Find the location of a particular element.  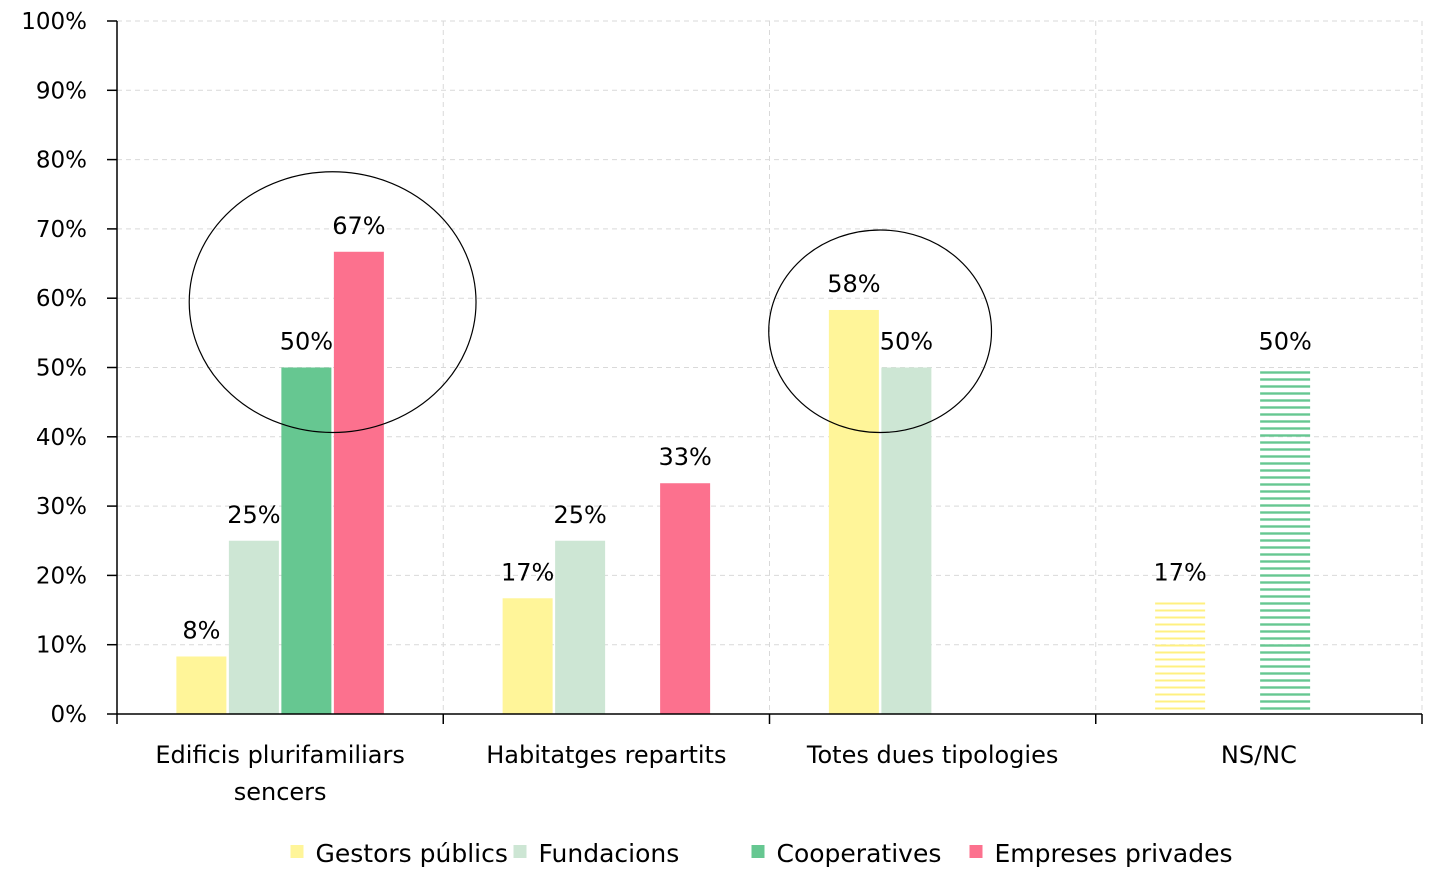

x-category-label: Habitatges repartits is located at coordinates (606, 755).